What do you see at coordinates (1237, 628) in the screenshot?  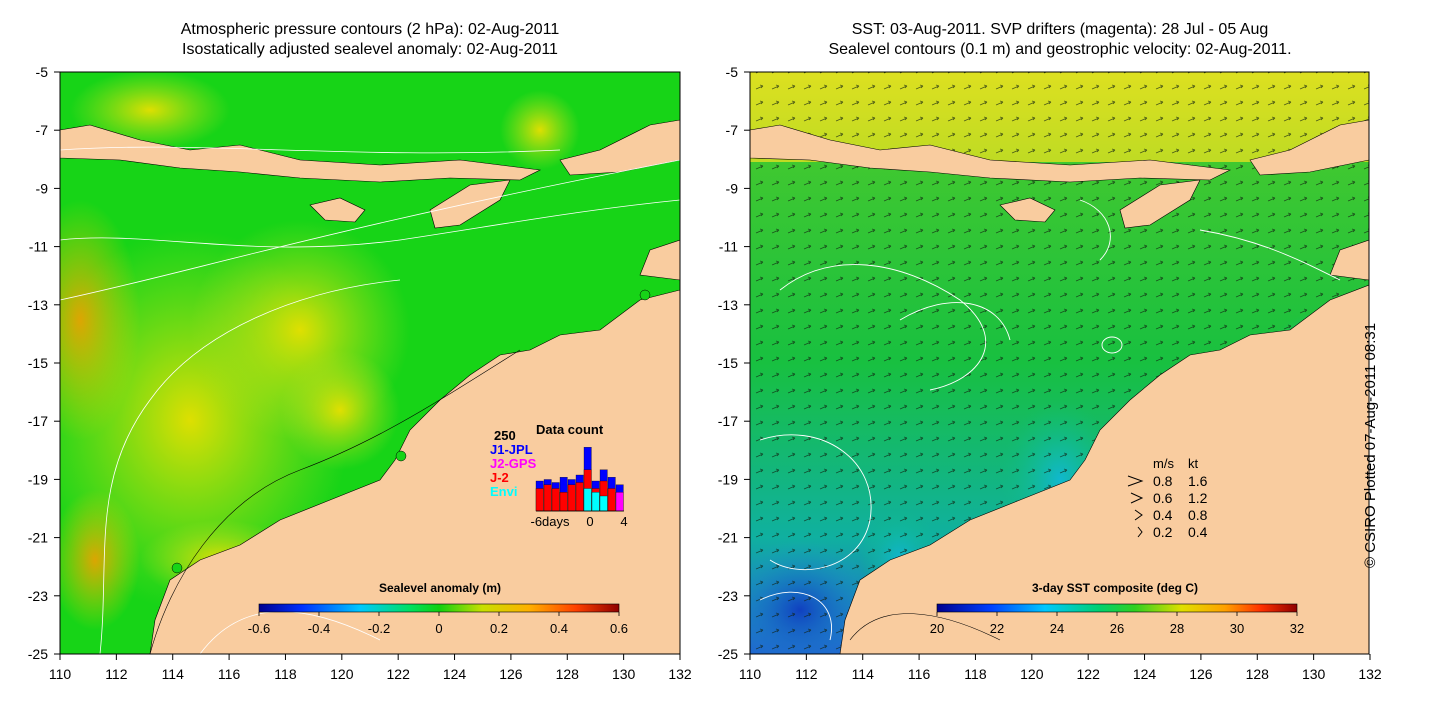 I see `colorbar-tick-label: 30` at bounding box center [1237, 628].